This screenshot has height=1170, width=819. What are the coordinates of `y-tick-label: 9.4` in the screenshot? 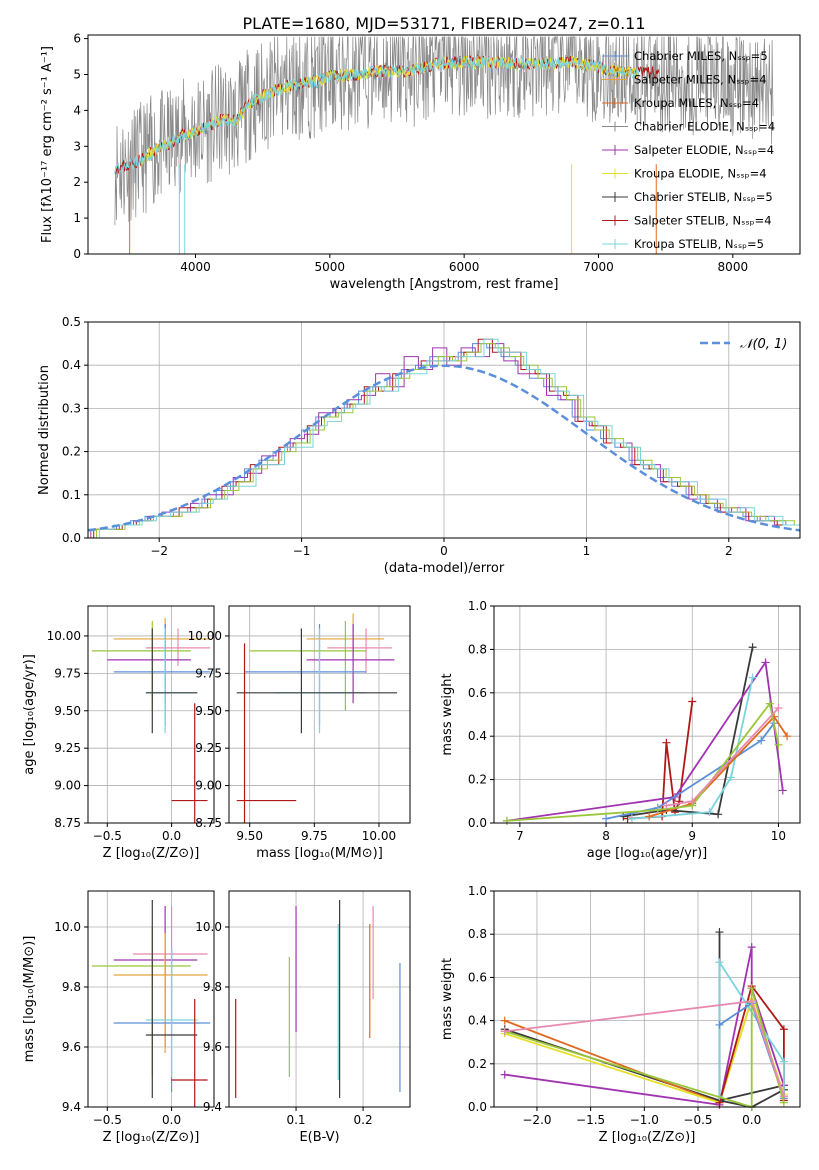 It's located at (212, 1107).